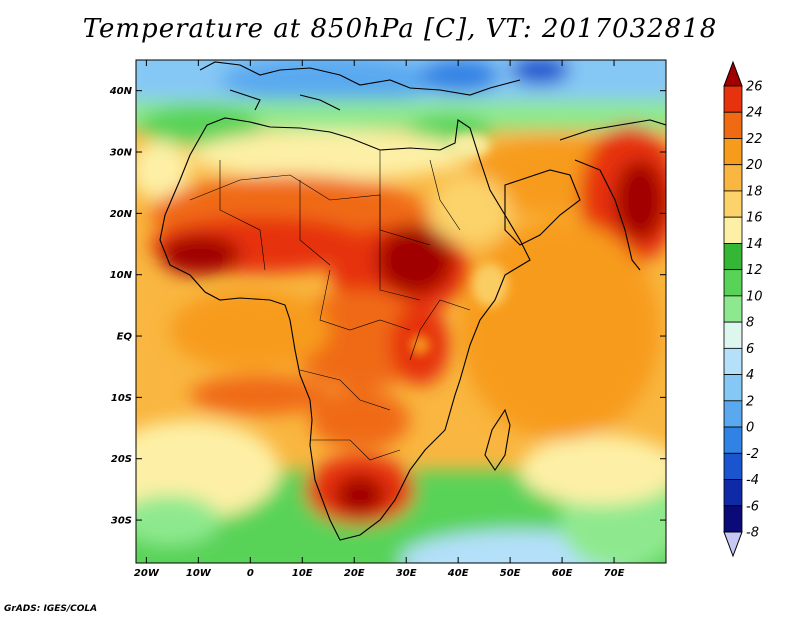 The image size is (800, 618). I want to click on lon-tick-label: 50E, so click(510, 573).